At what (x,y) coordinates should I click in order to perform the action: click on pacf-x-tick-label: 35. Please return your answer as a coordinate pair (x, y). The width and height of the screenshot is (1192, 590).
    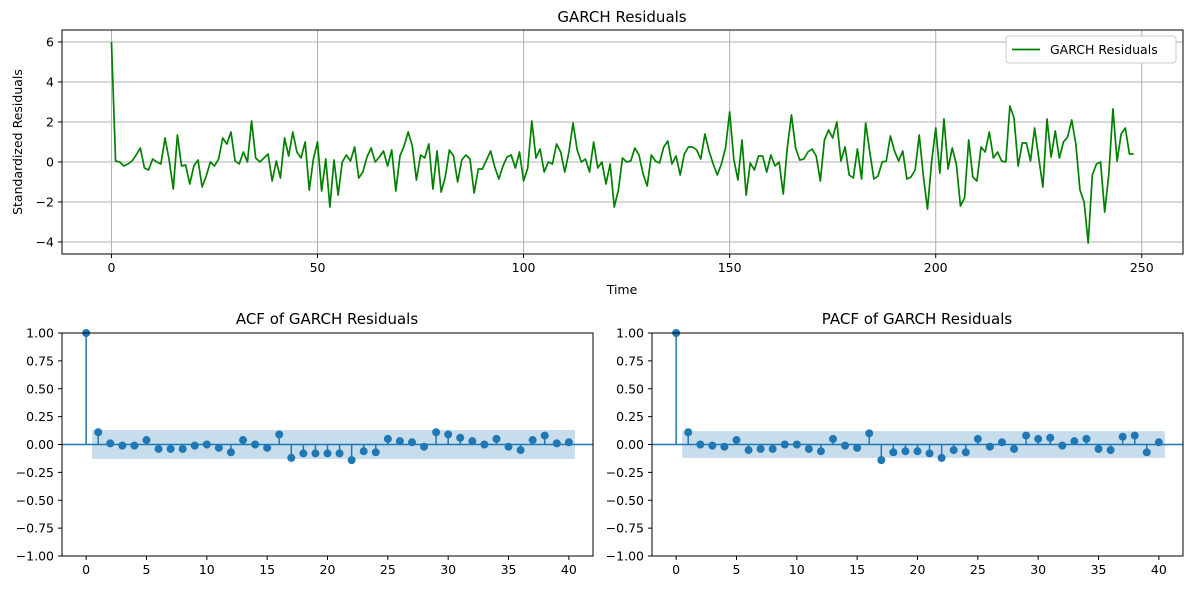
    Looking at the image, I should click on (1099, 569).